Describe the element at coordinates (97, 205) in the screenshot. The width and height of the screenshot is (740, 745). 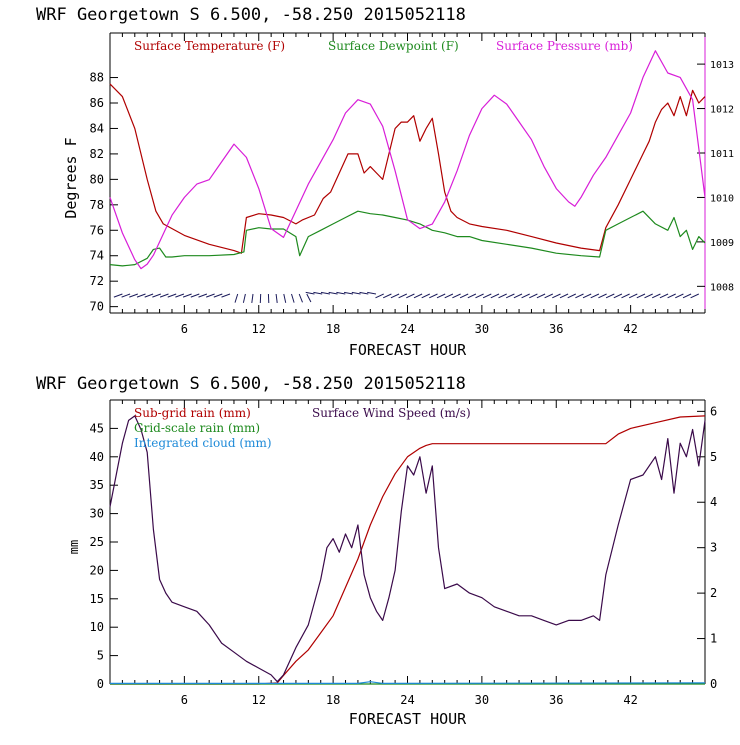
I see `panel1-ytick-label: 78` at that location.